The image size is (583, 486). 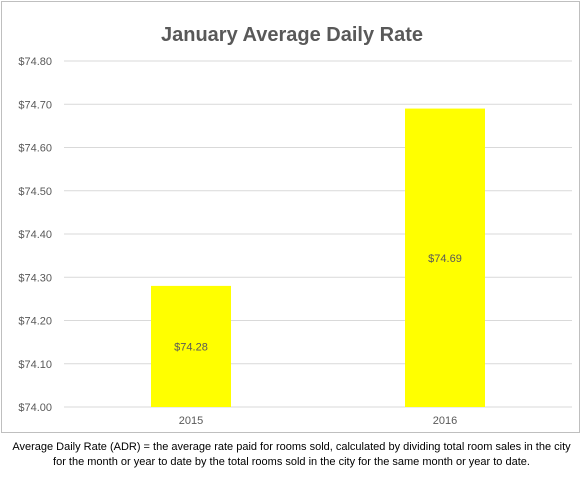 I want to click on data-label: $74.69, so click(x=445, y=259).